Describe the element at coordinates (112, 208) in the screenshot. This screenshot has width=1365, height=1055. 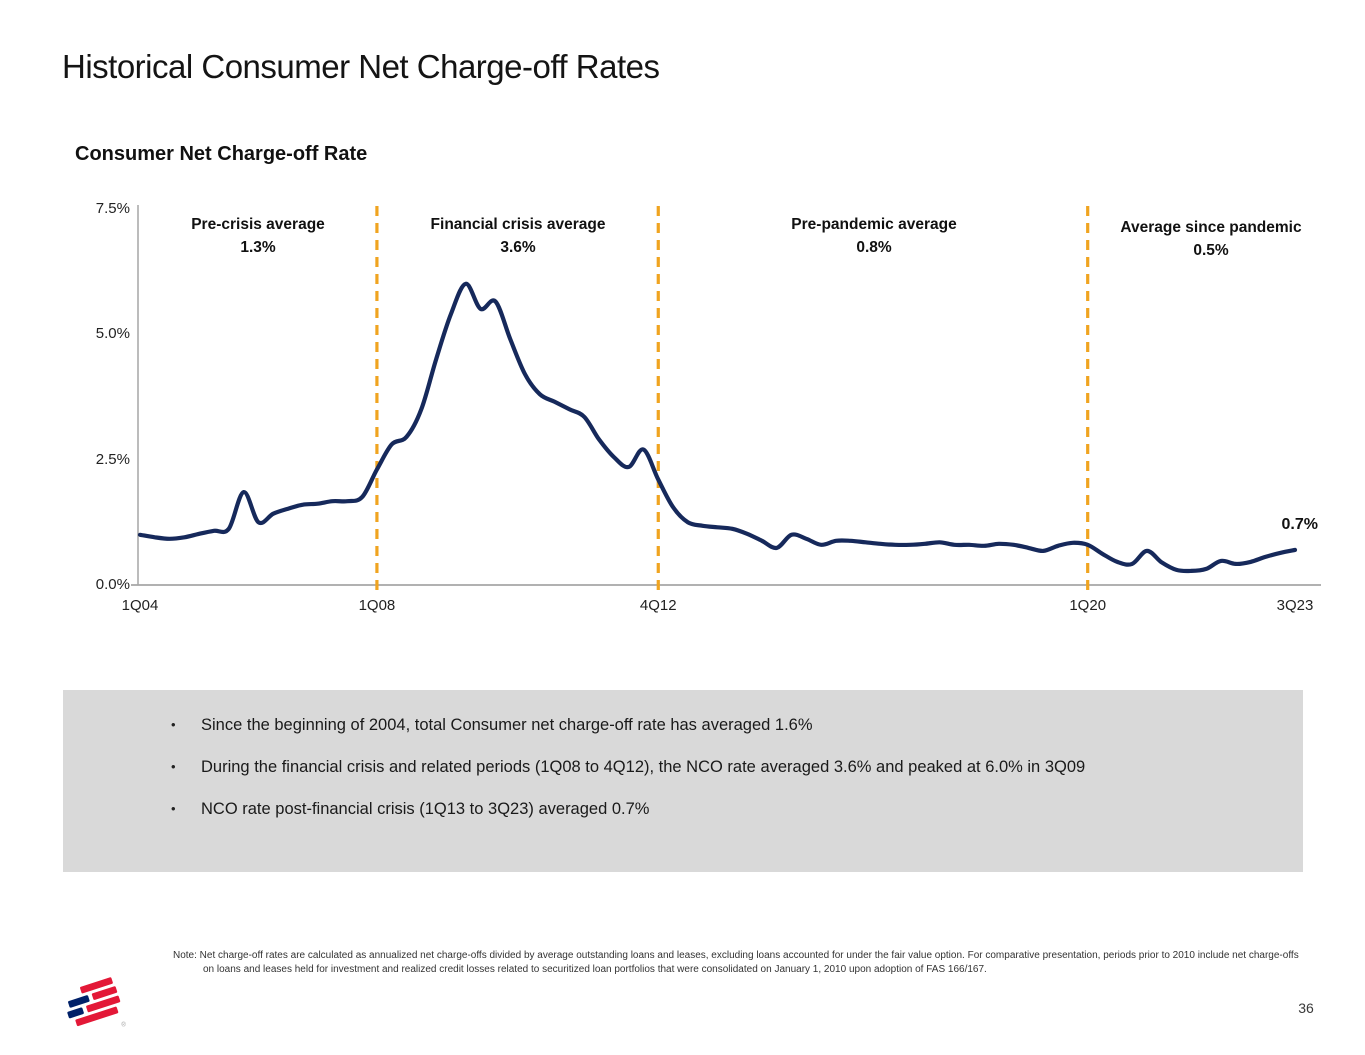
I see `y-axis-tick: 7.5%` at that location.